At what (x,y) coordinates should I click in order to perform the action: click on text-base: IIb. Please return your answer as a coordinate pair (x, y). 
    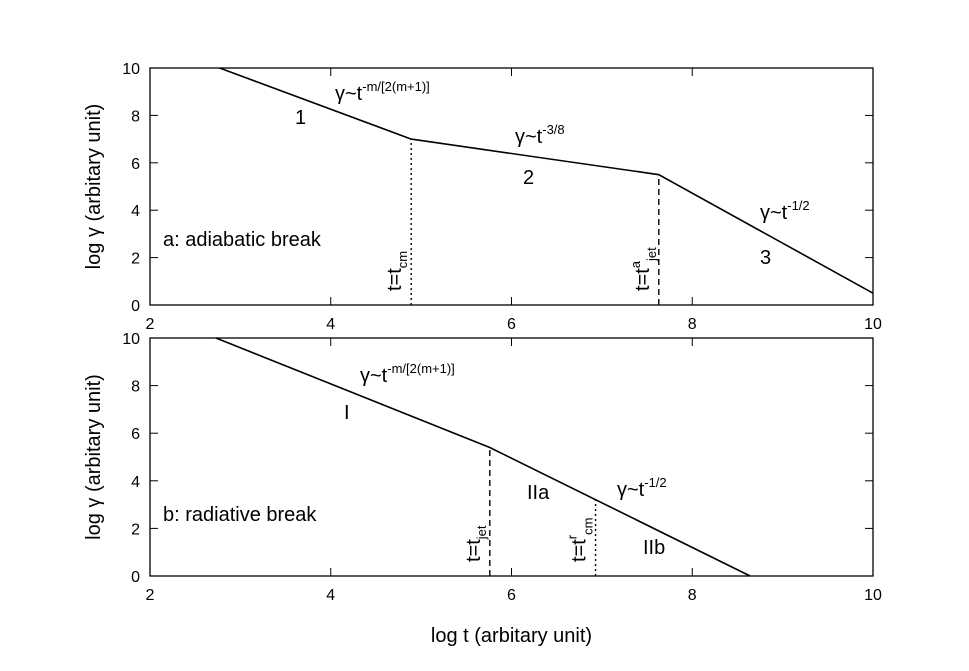
    Looking at the image, I should click on (654, 548).